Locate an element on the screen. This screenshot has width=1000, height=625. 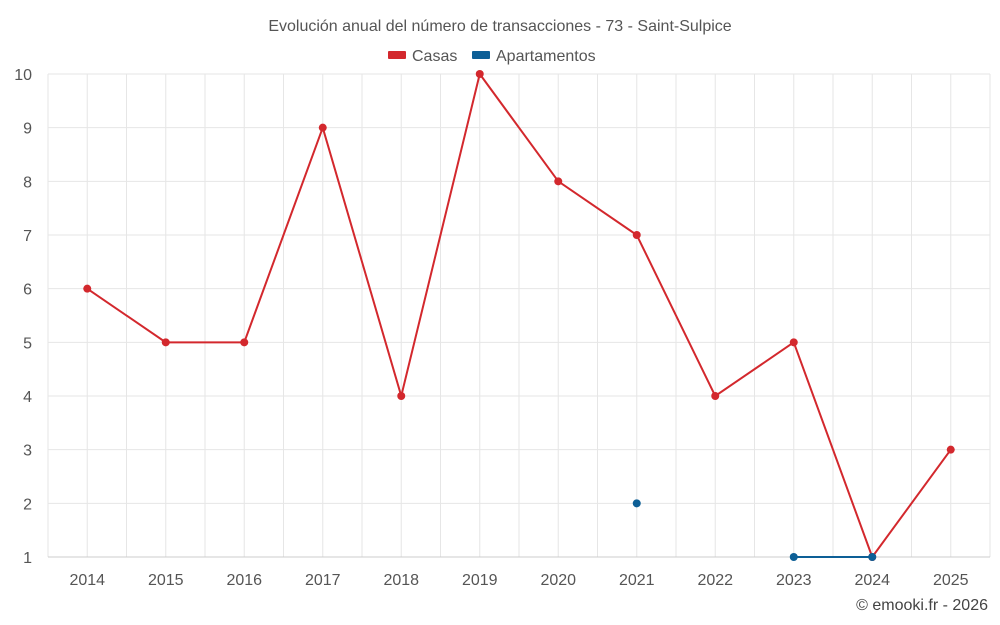
credit-label: © emooki.fr - 2026 is located at coordinates (922, 605).